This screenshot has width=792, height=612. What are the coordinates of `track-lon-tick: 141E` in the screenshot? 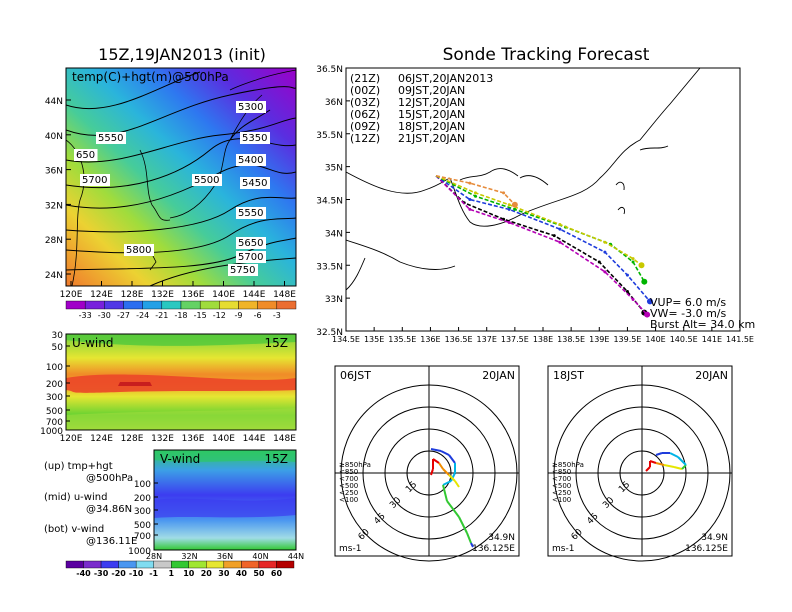 It's located at (712, 339).